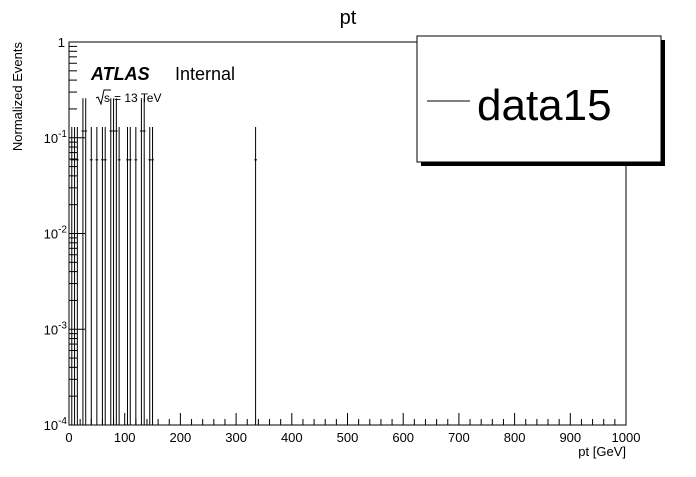  Describe the element at coordinates (56, 328) in the screenshot. I see `y-tick-label: 10⁻³` at that location.